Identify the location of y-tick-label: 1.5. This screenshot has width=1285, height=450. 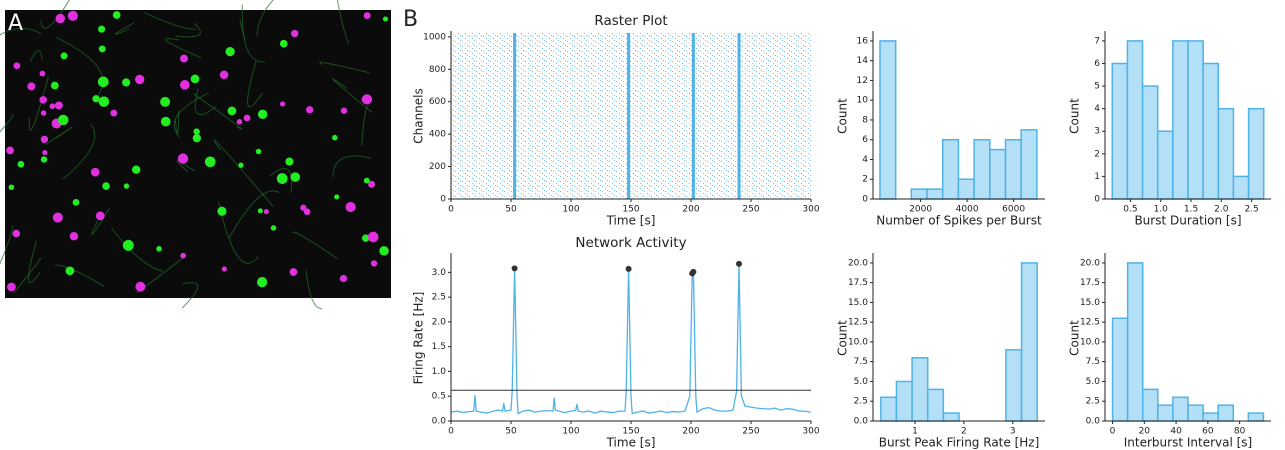
(439, 347).